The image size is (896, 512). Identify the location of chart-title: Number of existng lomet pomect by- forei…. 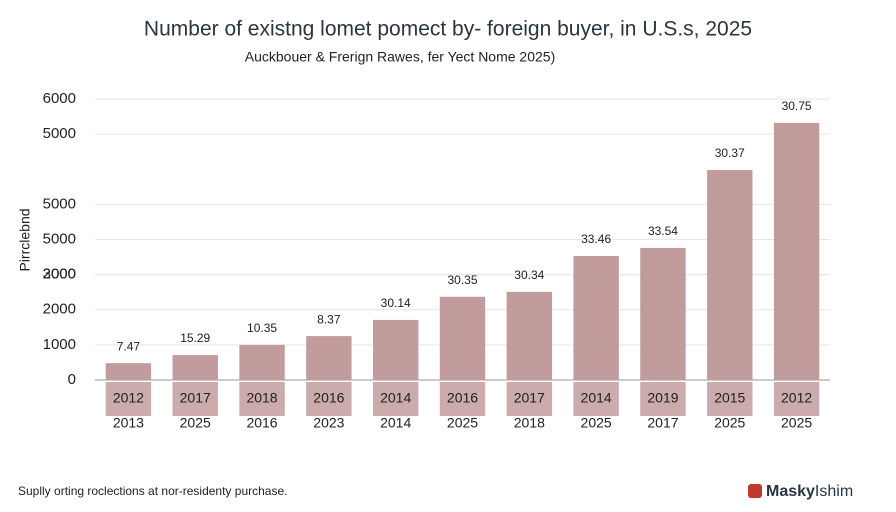
(448, 29).